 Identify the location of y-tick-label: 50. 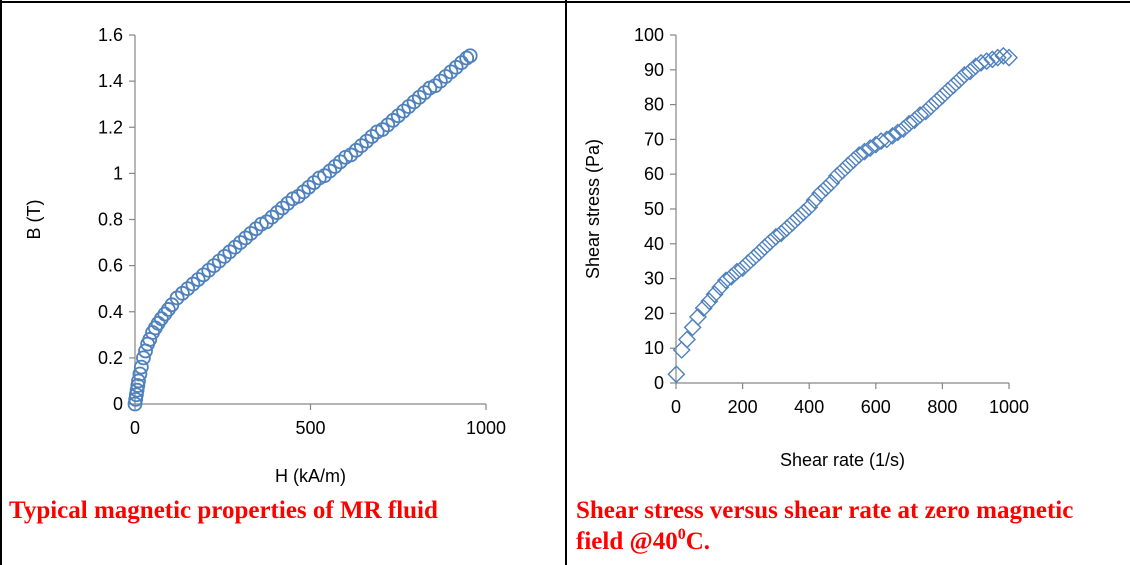
(654, 209).